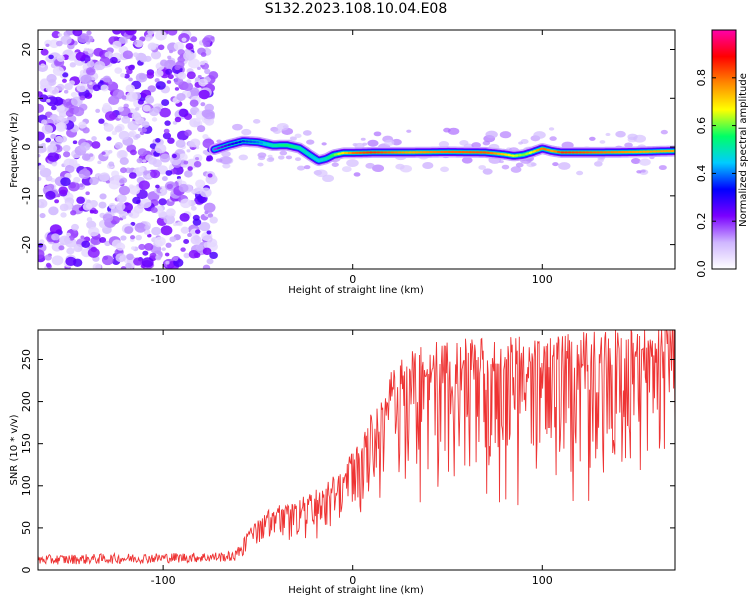  I want to click on snr-y-tick-label: 250, so click(26, 359).